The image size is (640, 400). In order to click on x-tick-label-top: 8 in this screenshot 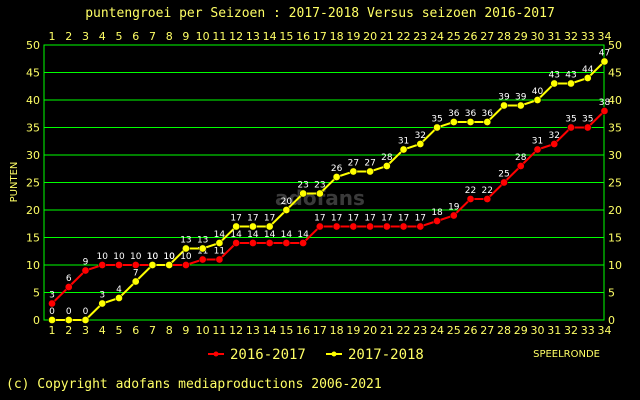, I will do `click(169, 36)`.